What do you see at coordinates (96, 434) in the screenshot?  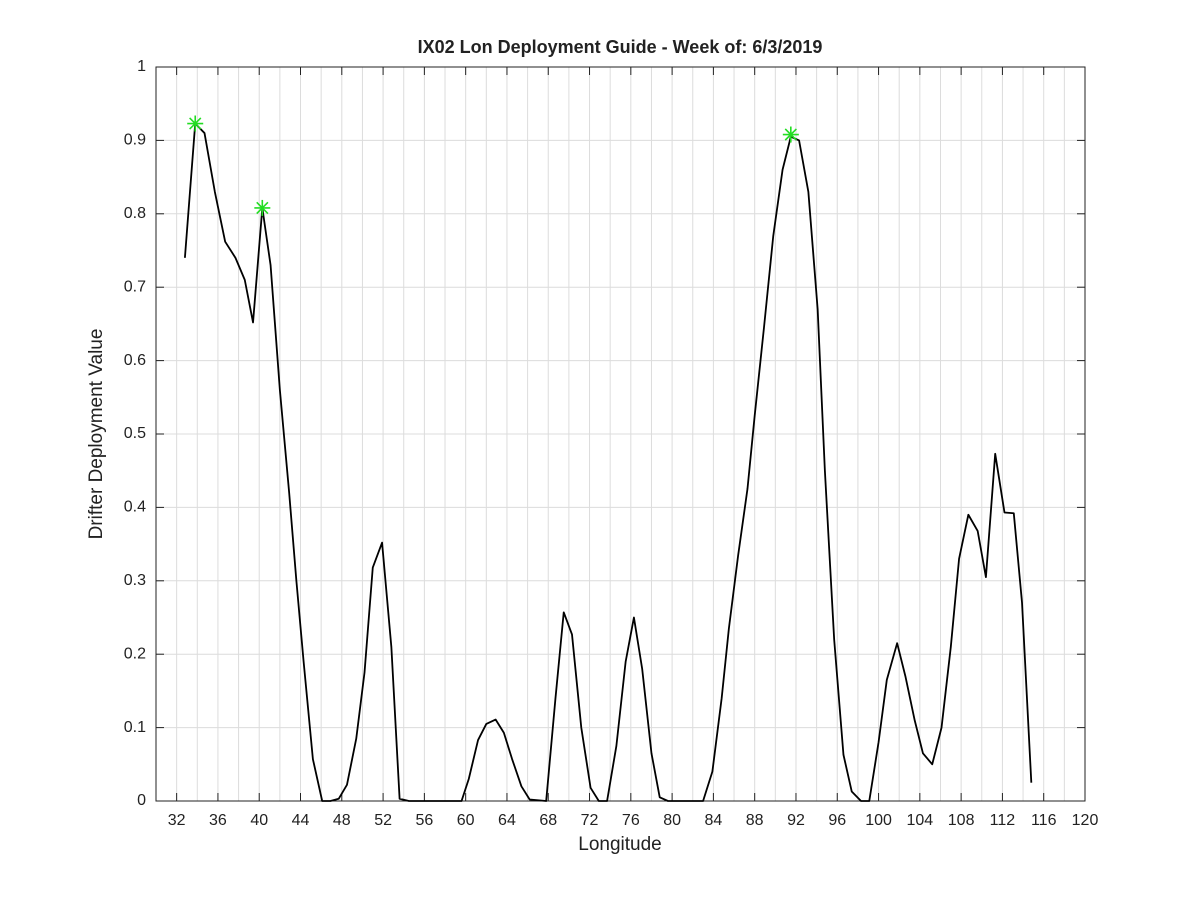 I see `y-axis-label: Drifter Deployment Value` at bounding box center [96, 434].